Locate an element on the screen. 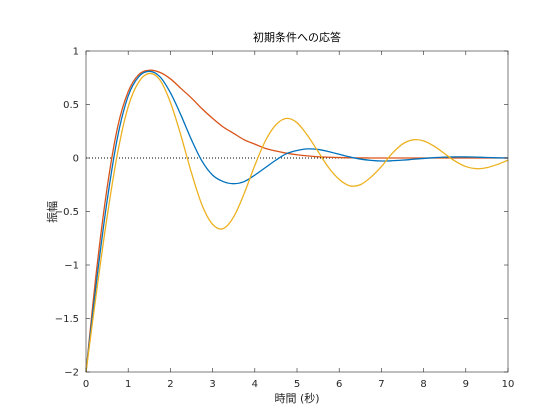 The height and width of the screenshot is (420, 560). y-tick-label: 0 is located at coordinates (76, 159).